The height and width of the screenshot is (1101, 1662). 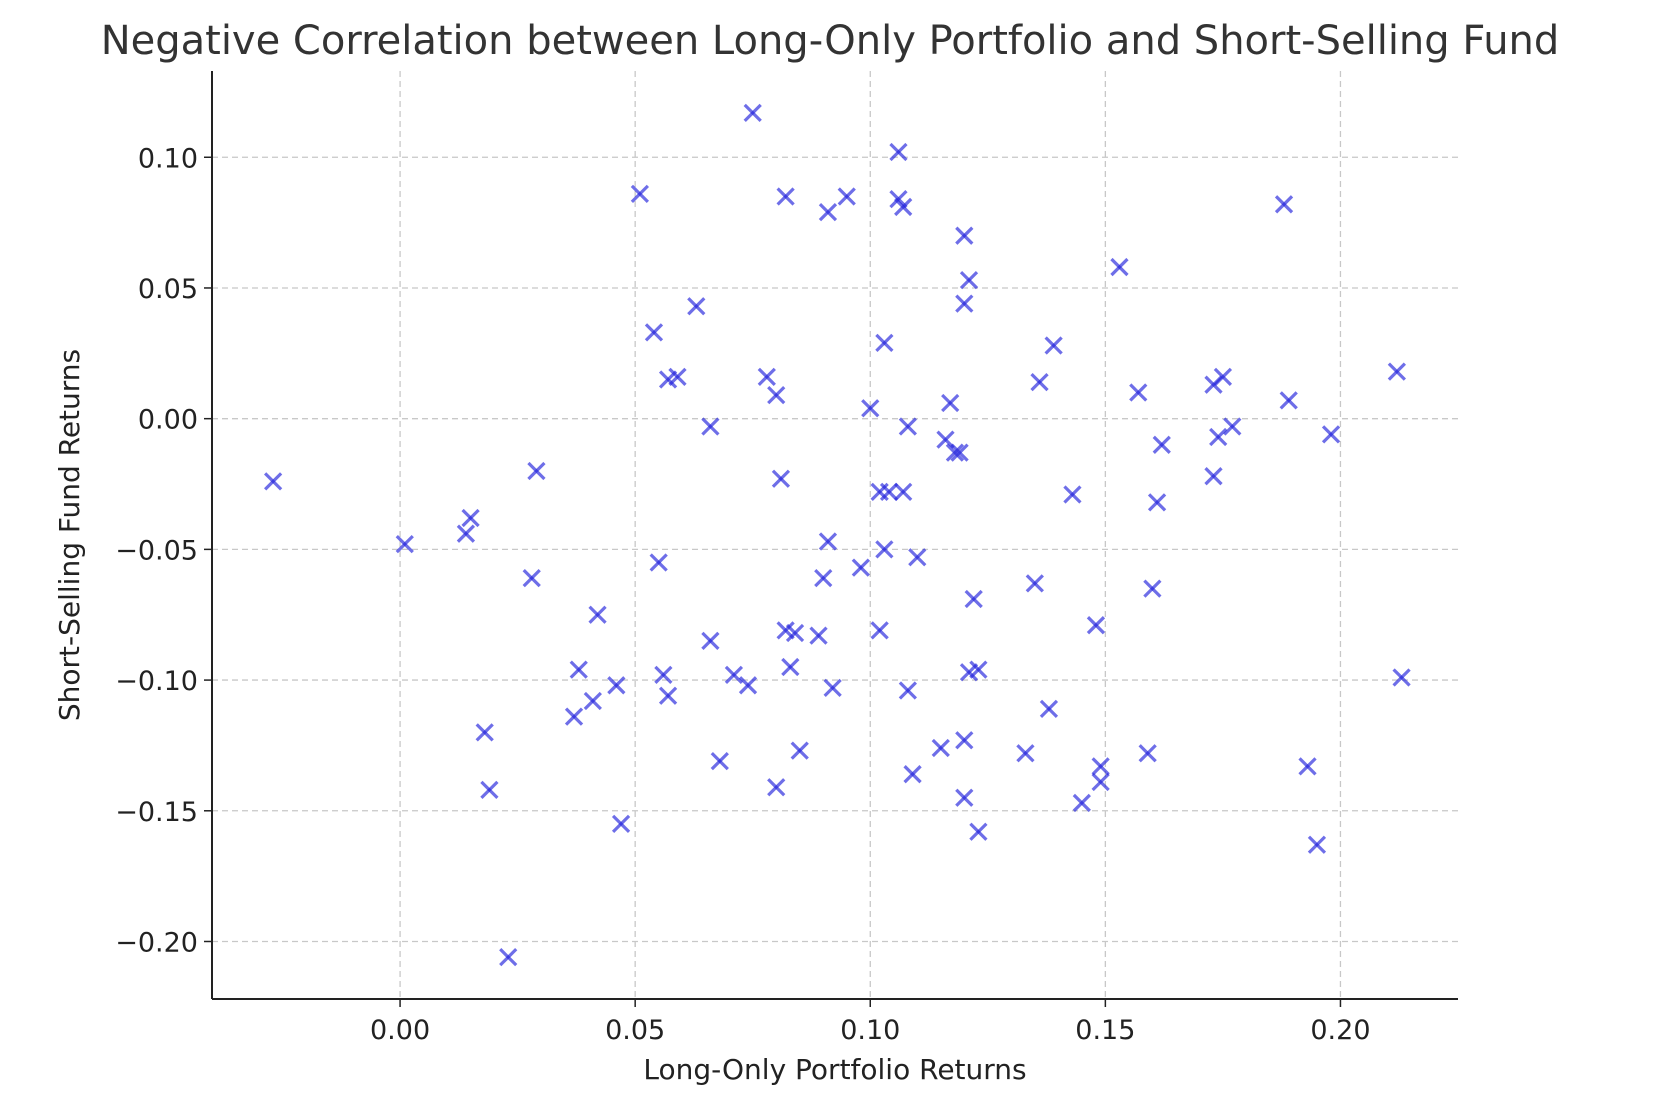 What do you see at coordinates (156, 942) in the screenshot?
I see `y-tick-label: −0.20` at bounding box center [156, 942].